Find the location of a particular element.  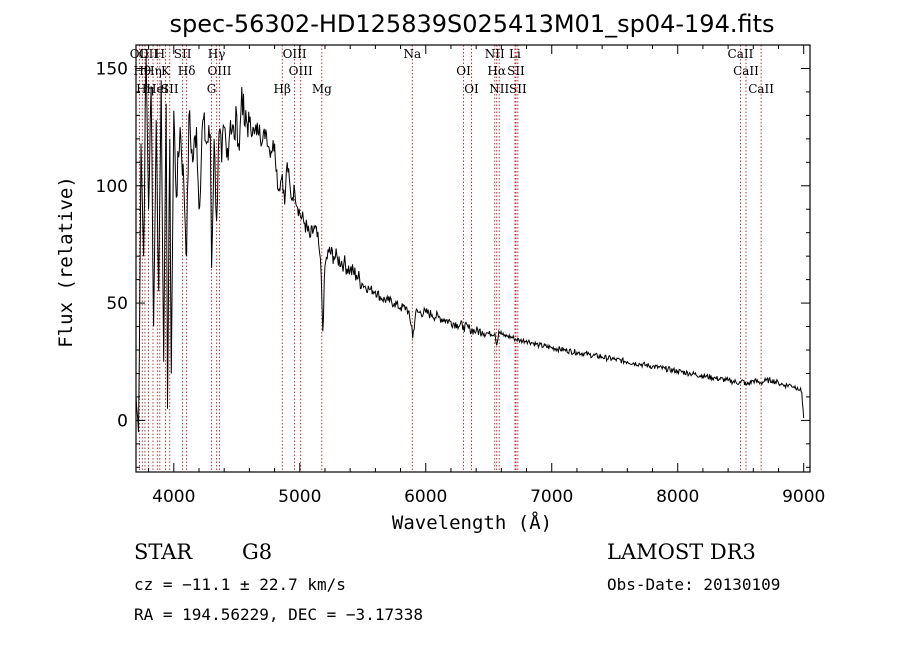

x-tick-label: 9000 is located at coordinates (803, 497).